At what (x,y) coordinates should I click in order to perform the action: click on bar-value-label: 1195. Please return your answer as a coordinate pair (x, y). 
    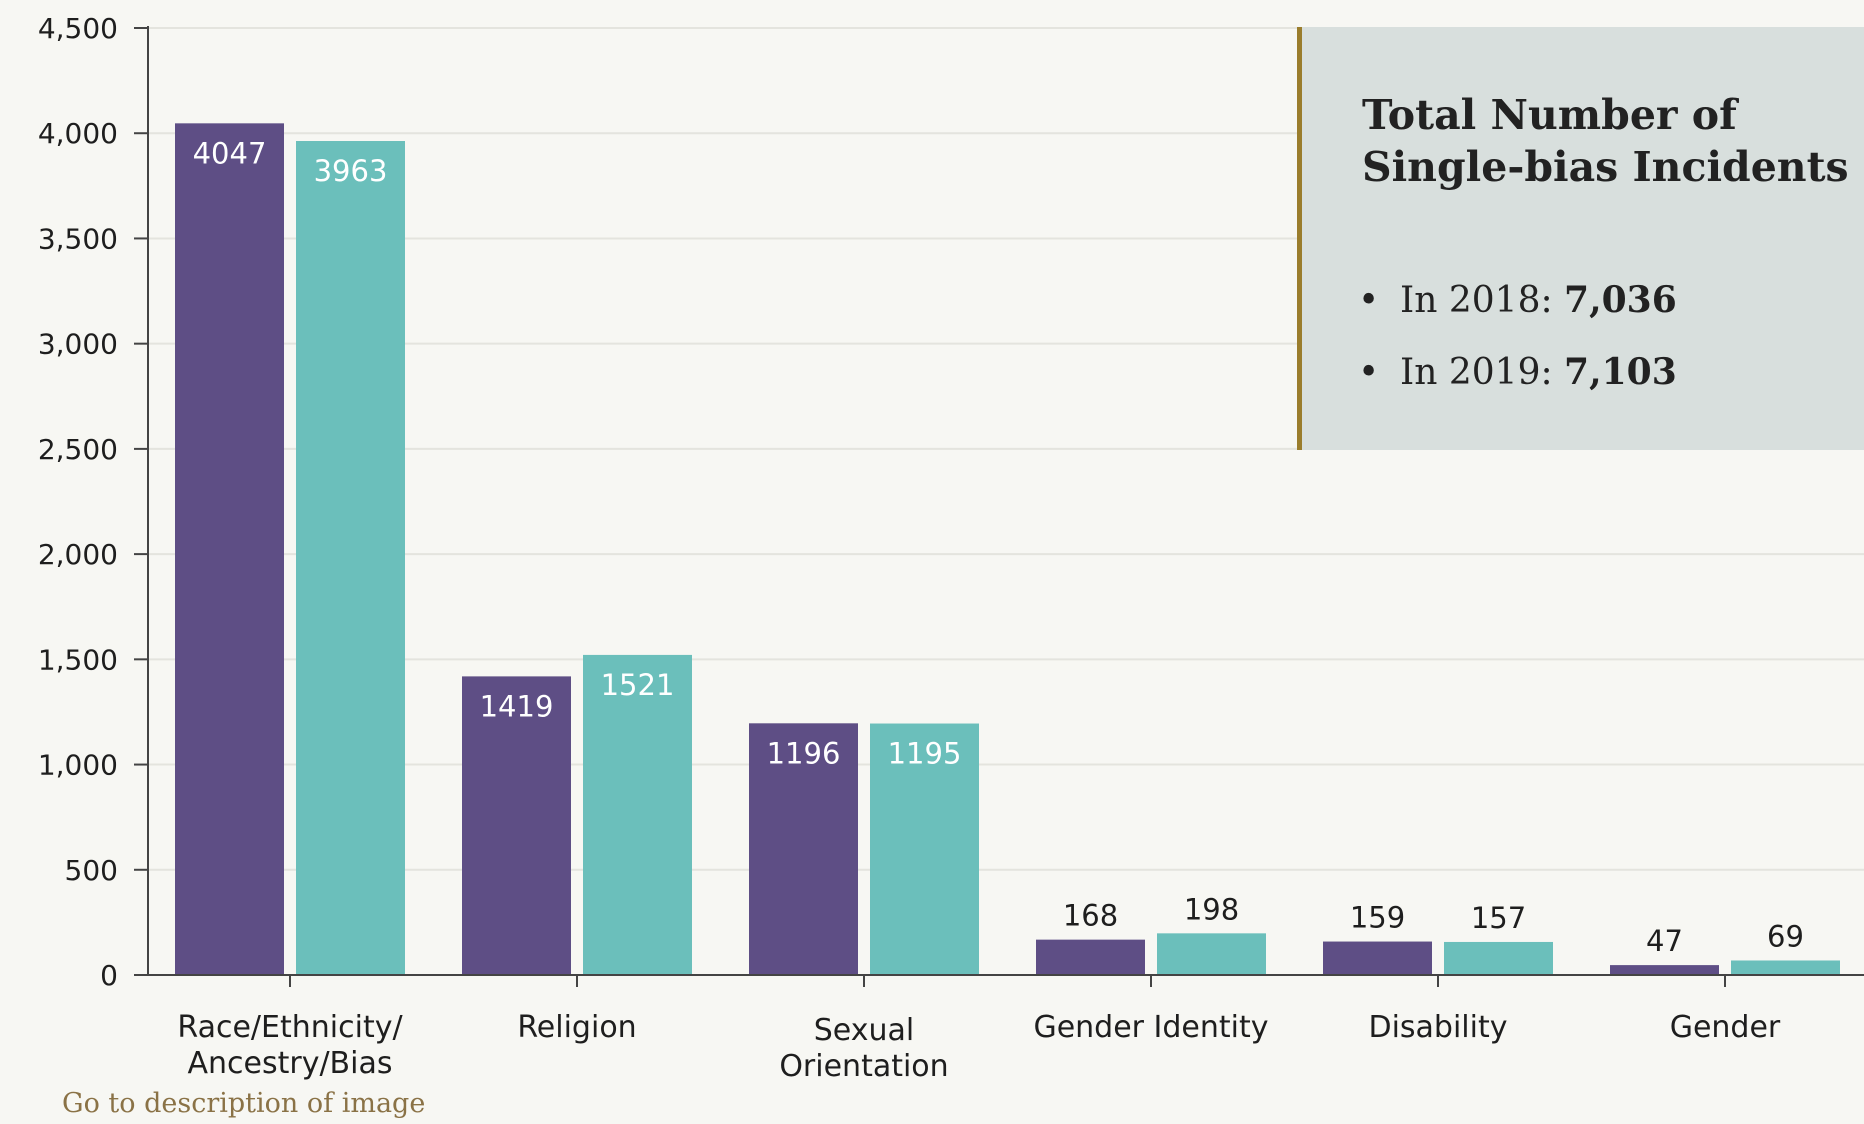
    Looking at the image, I should click on (925, 754).